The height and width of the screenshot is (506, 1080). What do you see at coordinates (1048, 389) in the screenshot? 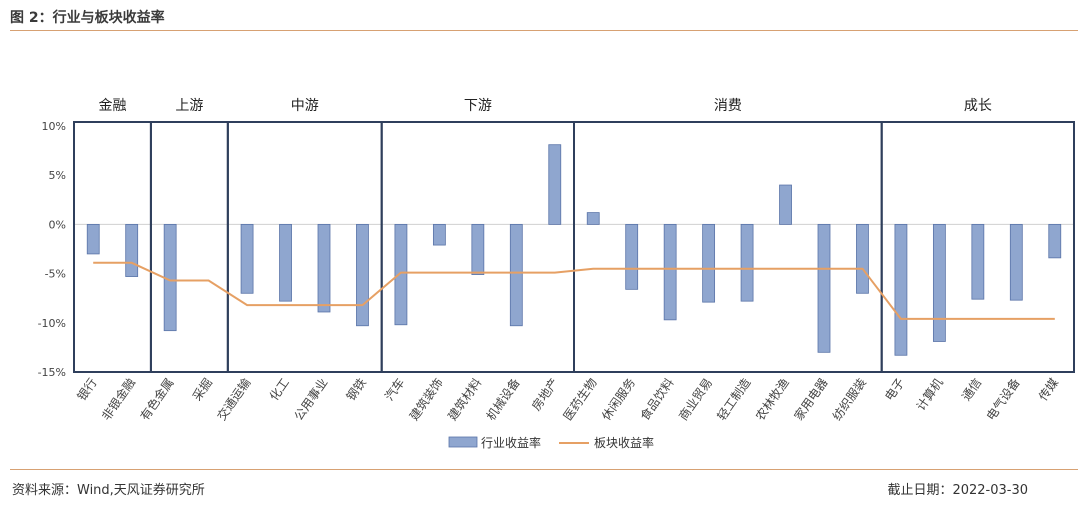
I see `x-tick-label: 传媒` at bounding box center [1048, 389].